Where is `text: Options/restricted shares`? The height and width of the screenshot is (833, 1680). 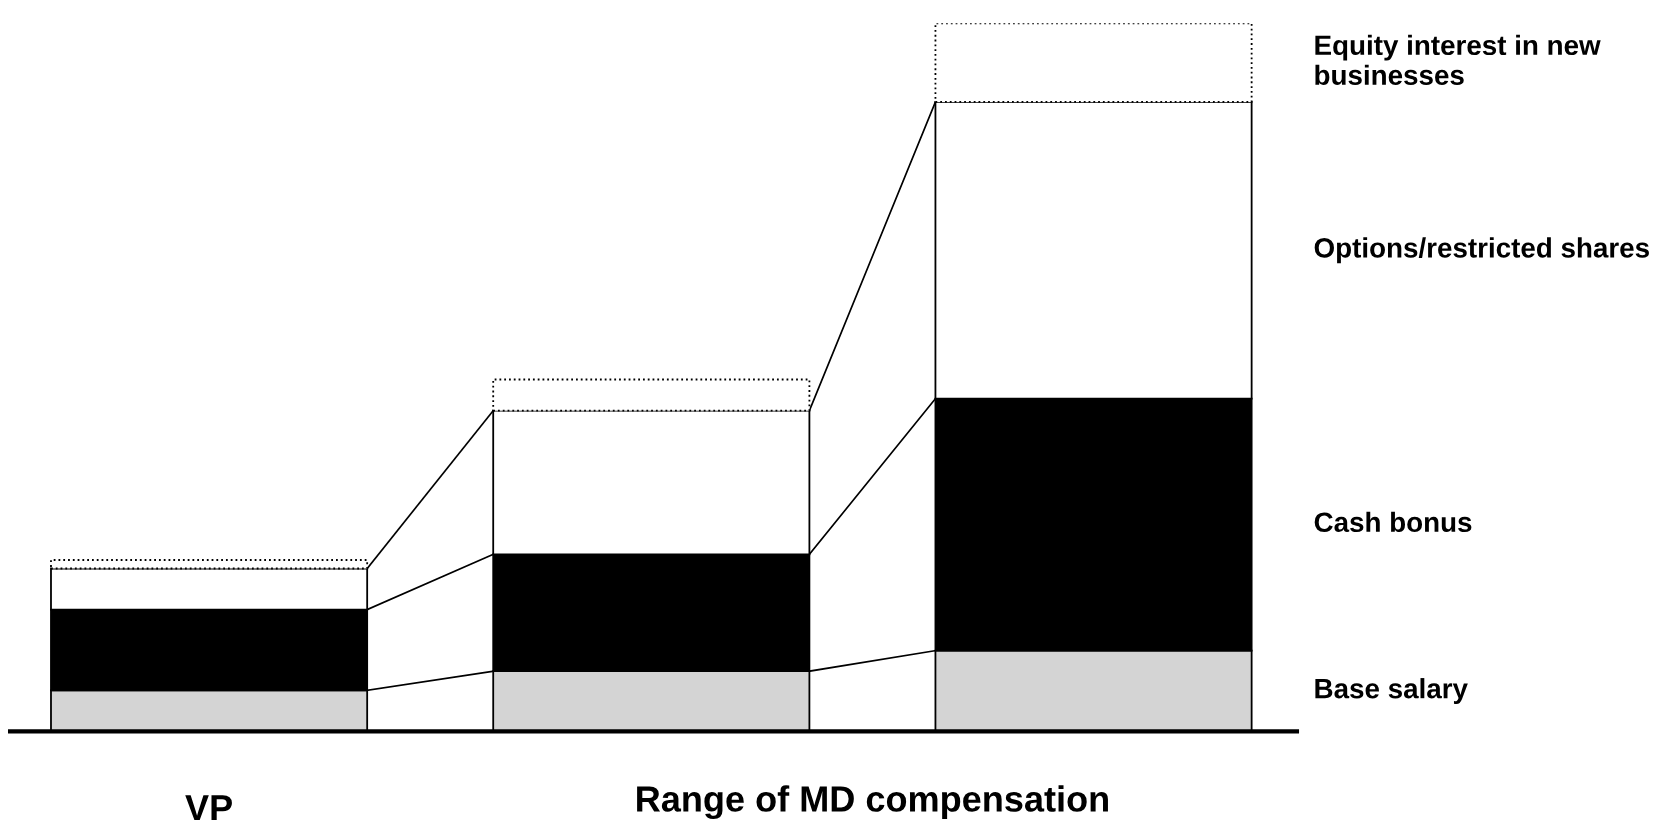 text: Options/restricted shares is located at coordinates (1481, 250).